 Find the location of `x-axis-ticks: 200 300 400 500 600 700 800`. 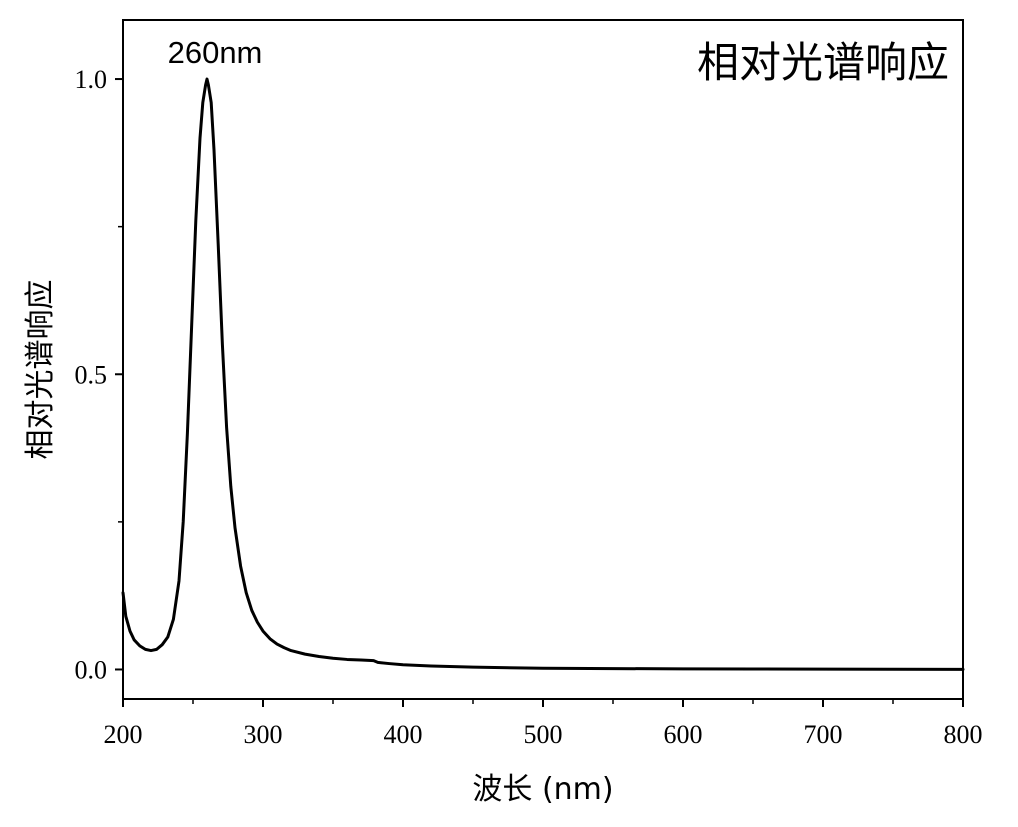

x-axis-ticks: 200 300 400 500 600 700 800 is located at coordinates (543, 724).